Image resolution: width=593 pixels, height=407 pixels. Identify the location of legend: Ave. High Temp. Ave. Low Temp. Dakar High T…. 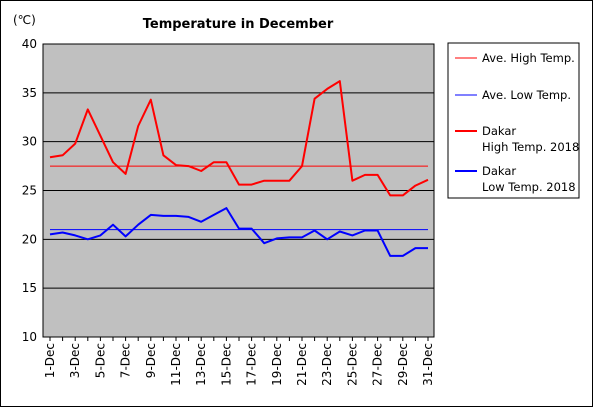
(517, 122).